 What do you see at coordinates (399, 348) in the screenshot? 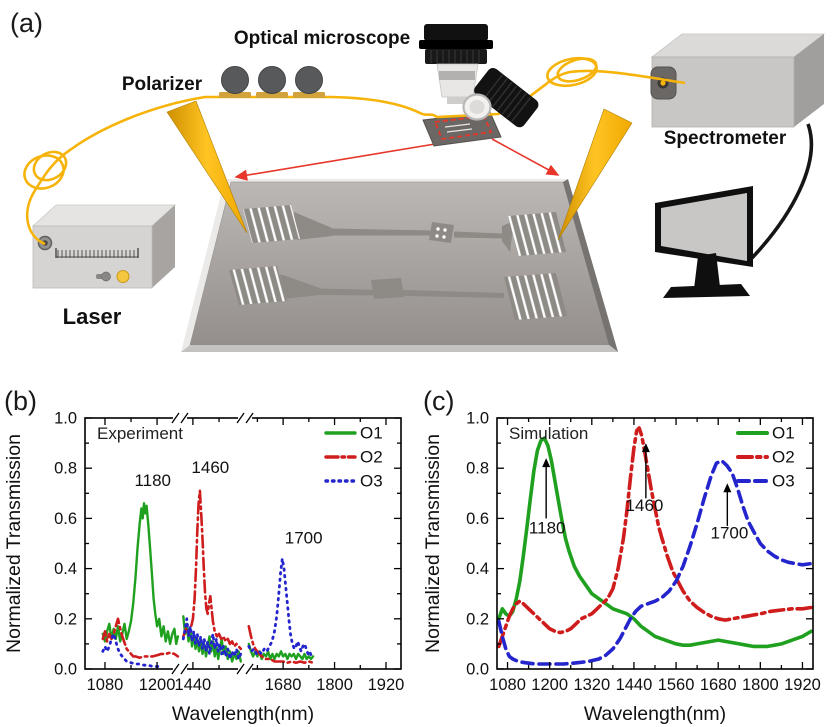
I see `chip-edge-front` at bounding box center [399, 348].